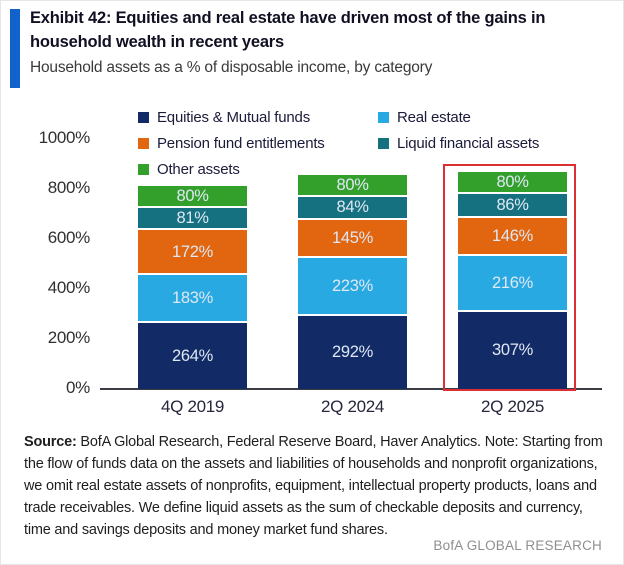 This screenshot has height=565, width=624. I want to click on bar-segment: 80%, so click(192, 196).